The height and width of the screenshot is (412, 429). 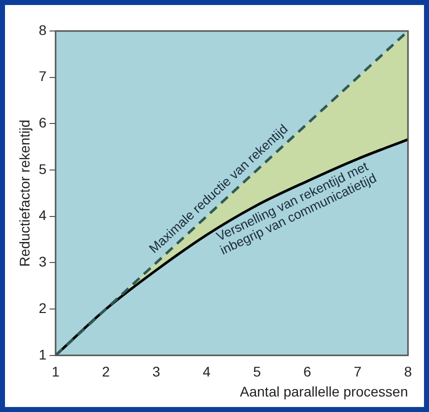 I want to click on y-tick-label: 4, so click(x=42, y=215).